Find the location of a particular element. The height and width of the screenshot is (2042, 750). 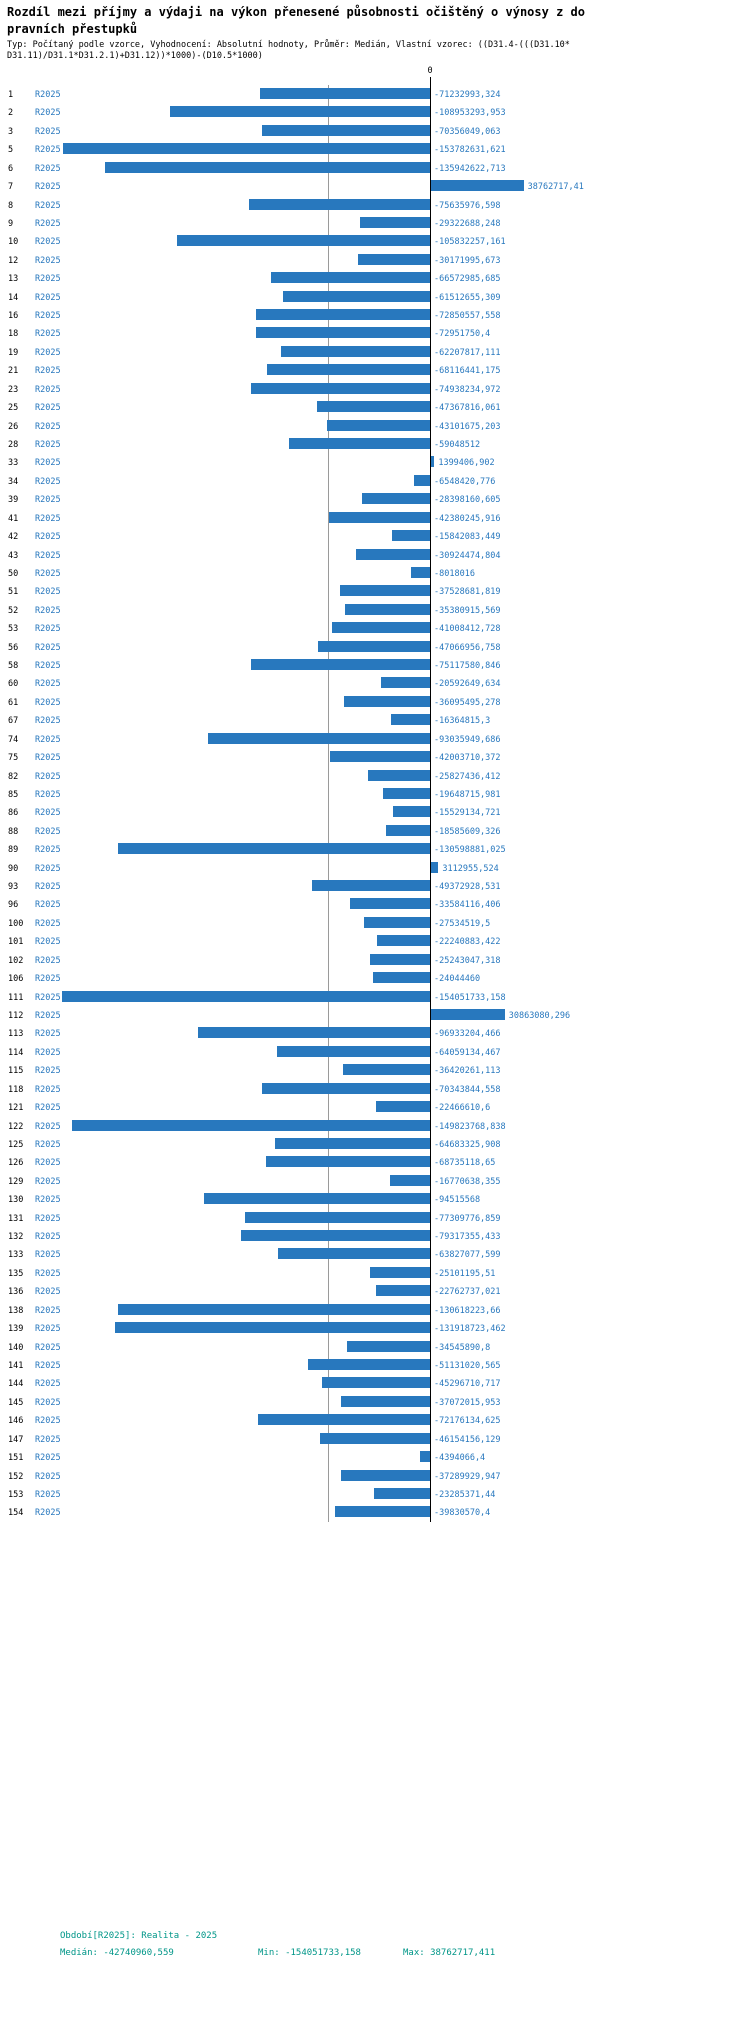

row-value-label: -75117580,846 is located at coordinates (467, 666).